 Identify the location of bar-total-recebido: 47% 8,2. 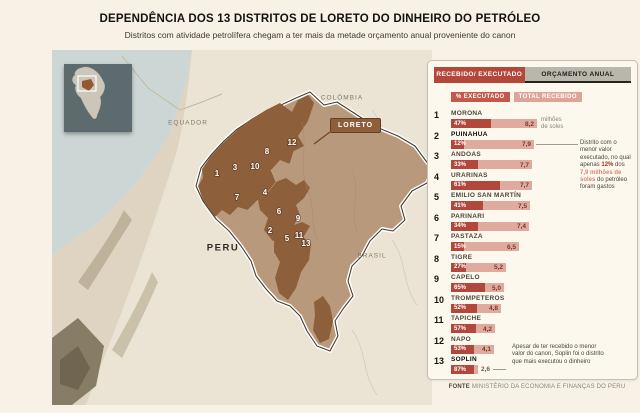
(494, 123).